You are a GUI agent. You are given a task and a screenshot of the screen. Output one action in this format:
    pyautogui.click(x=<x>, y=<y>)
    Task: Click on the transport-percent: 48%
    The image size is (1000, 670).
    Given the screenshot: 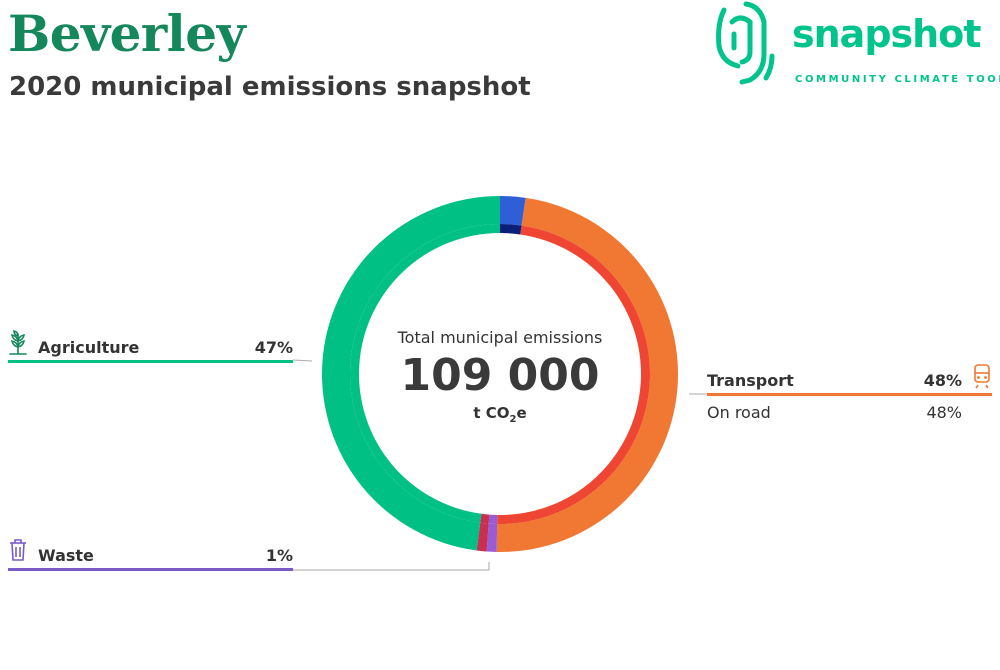 What is the action you would take?
    pyautogui.click(x=942, y=380)
    